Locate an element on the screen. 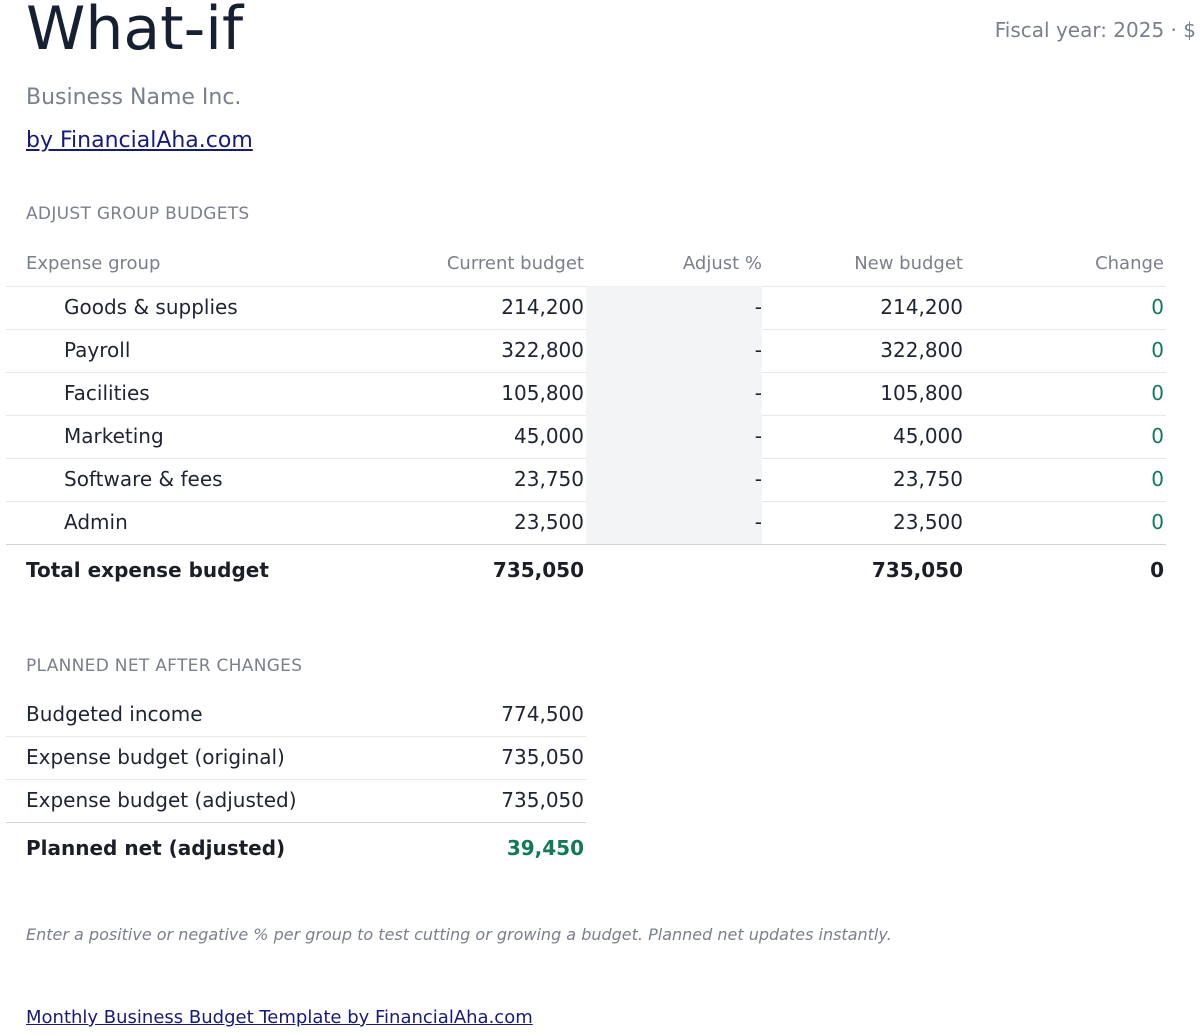  net-total-label: Planned net (adjusted) is located at coordinates (156, 848).